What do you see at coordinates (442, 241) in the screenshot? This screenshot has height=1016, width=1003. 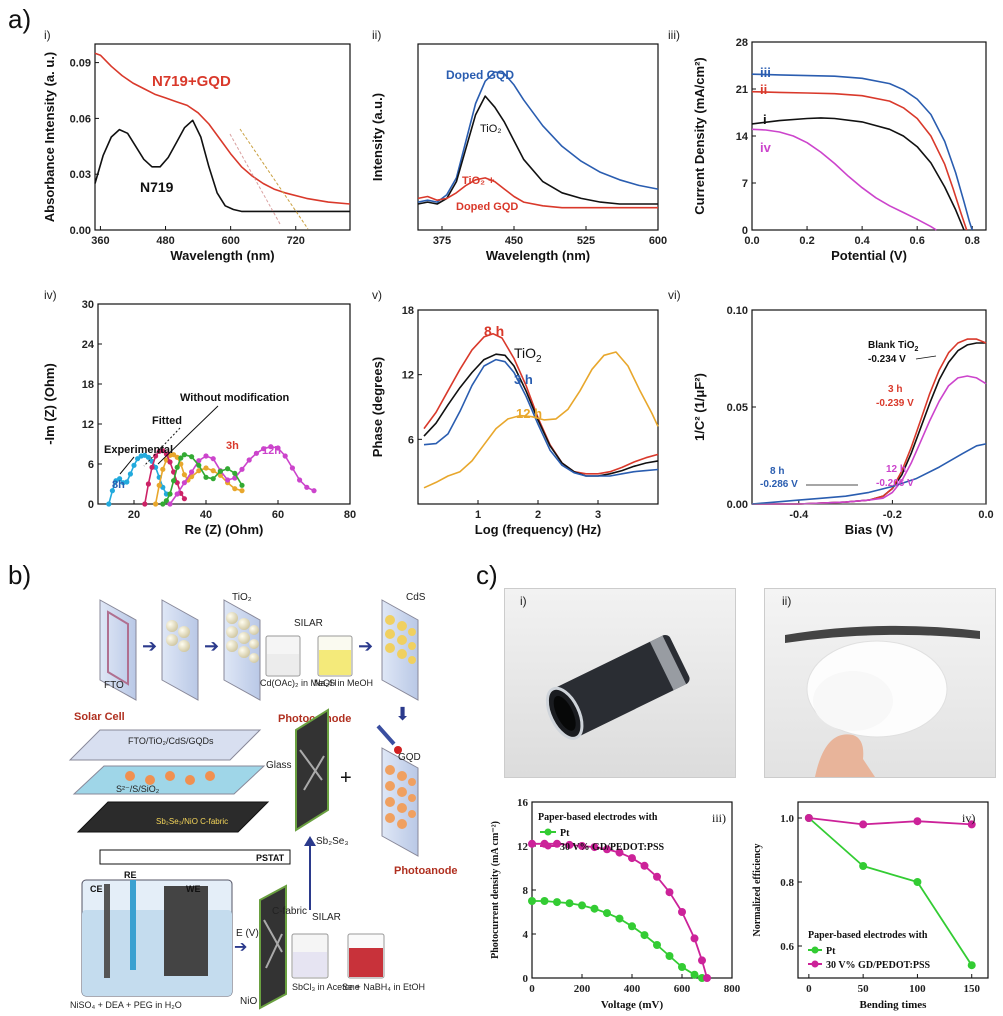 I see `x-tick-label: 375` at bounding box center [442, 241].